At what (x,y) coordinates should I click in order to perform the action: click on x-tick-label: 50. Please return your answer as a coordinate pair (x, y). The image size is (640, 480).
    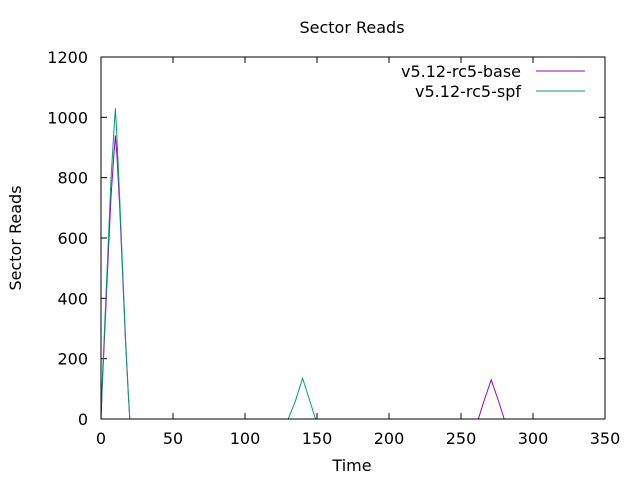
    Looking at the image, I should click on (173, 438).